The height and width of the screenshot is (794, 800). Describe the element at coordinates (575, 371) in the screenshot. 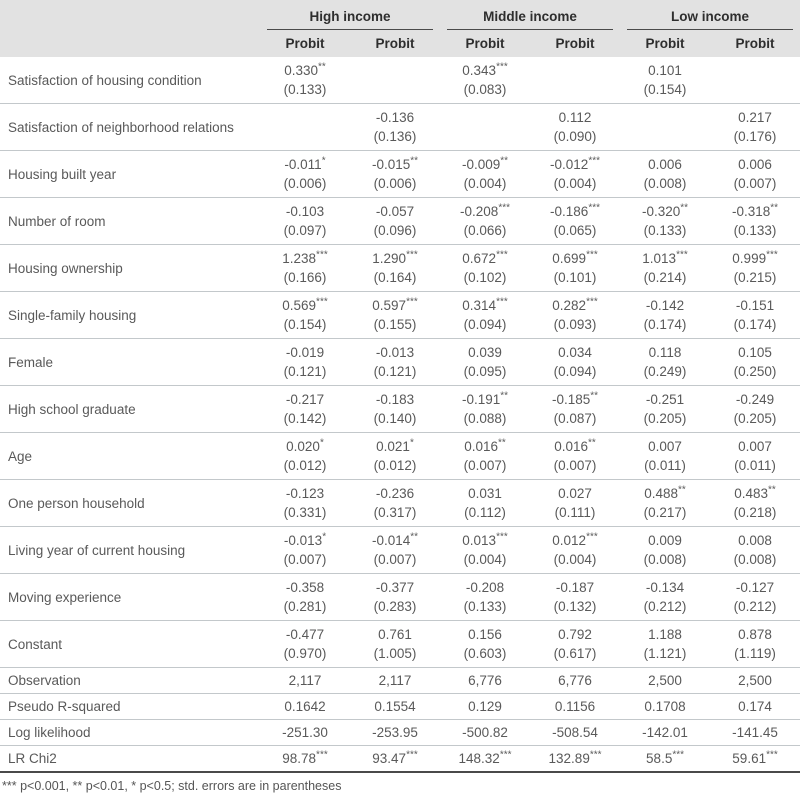

I see `standard-error: (0.094)` at that location.